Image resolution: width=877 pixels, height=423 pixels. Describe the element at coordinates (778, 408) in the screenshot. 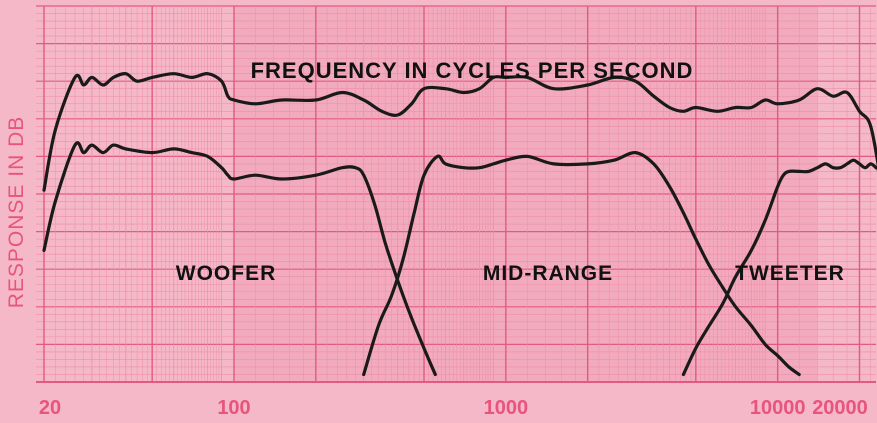

I see `x-tick-label: 10000` at that location.